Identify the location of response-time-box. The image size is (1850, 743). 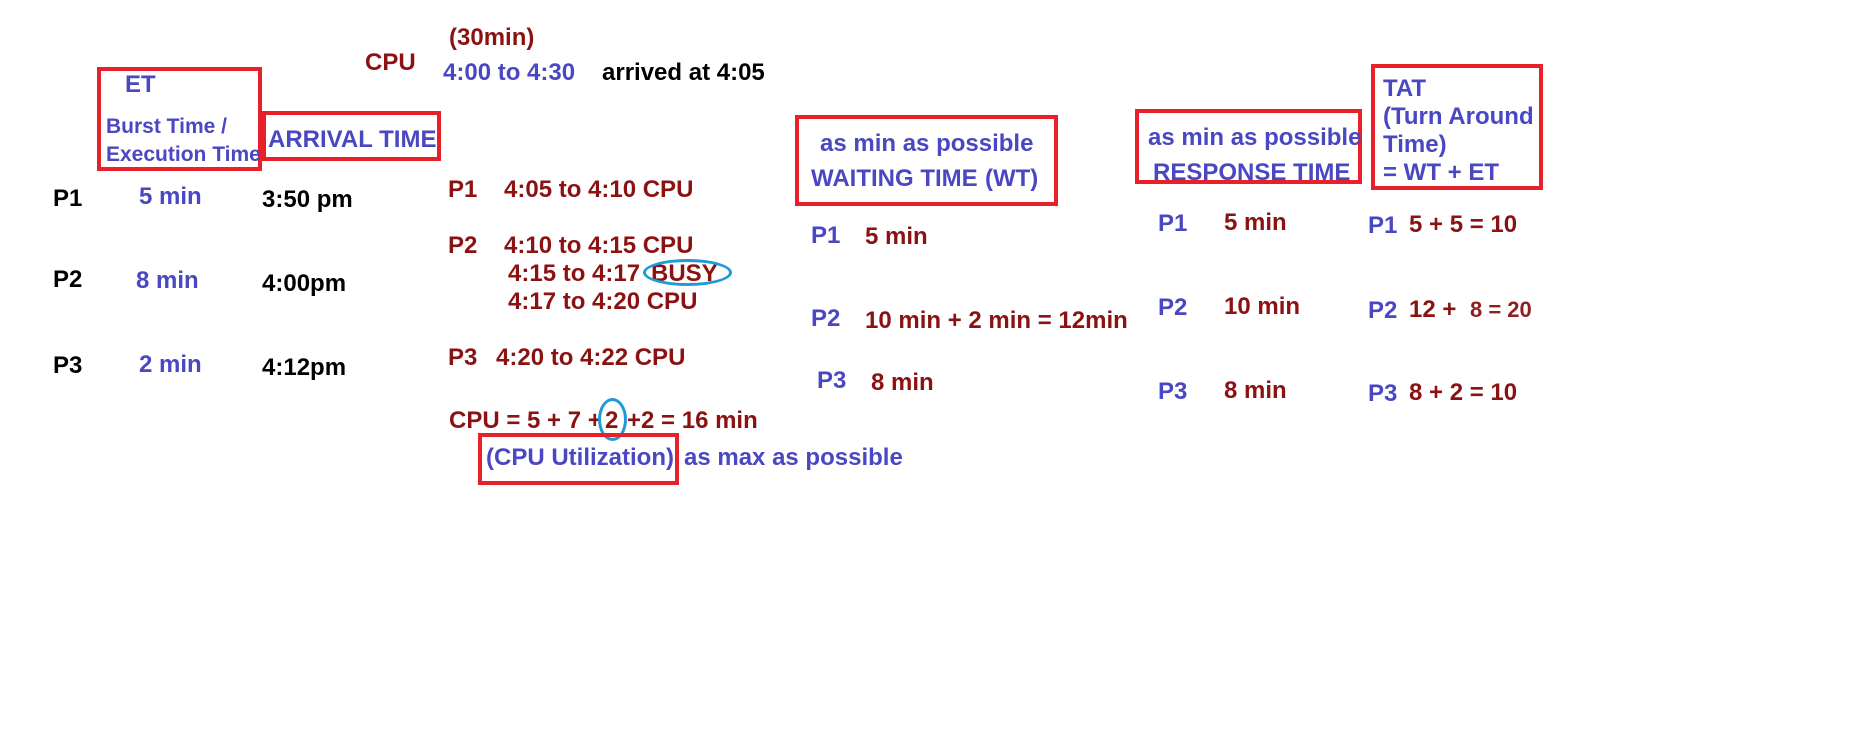
(1248, 146).